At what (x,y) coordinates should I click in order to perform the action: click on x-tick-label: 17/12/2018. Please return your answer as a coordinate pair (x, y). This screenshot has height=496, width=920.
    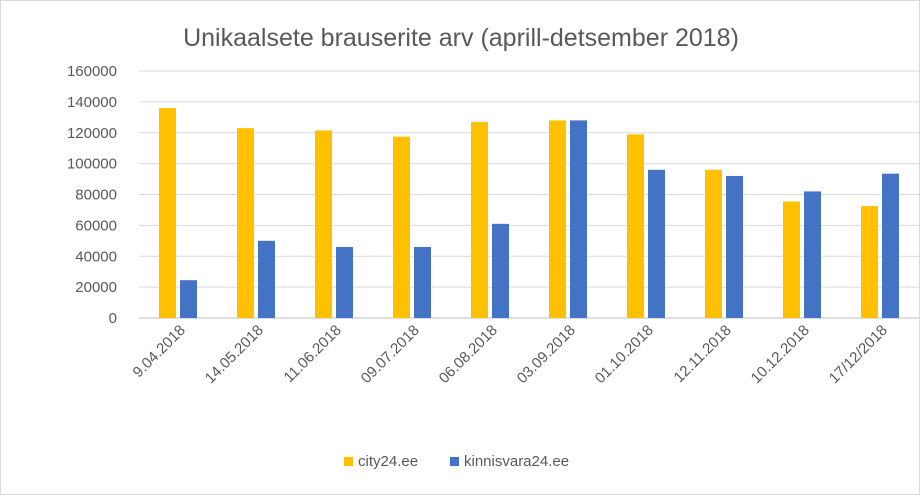
    Looking at the image, I should click on (858, 354).